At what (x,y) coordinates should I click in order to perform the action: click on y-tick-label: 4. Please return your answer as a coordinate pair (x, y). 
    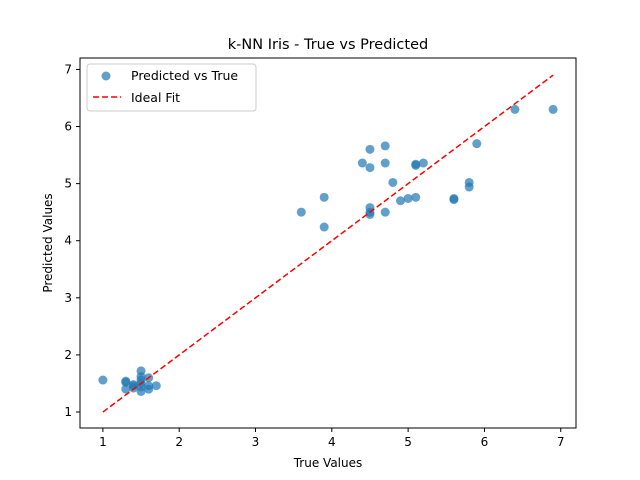
    Looking at the image, I should click on (68, 241).